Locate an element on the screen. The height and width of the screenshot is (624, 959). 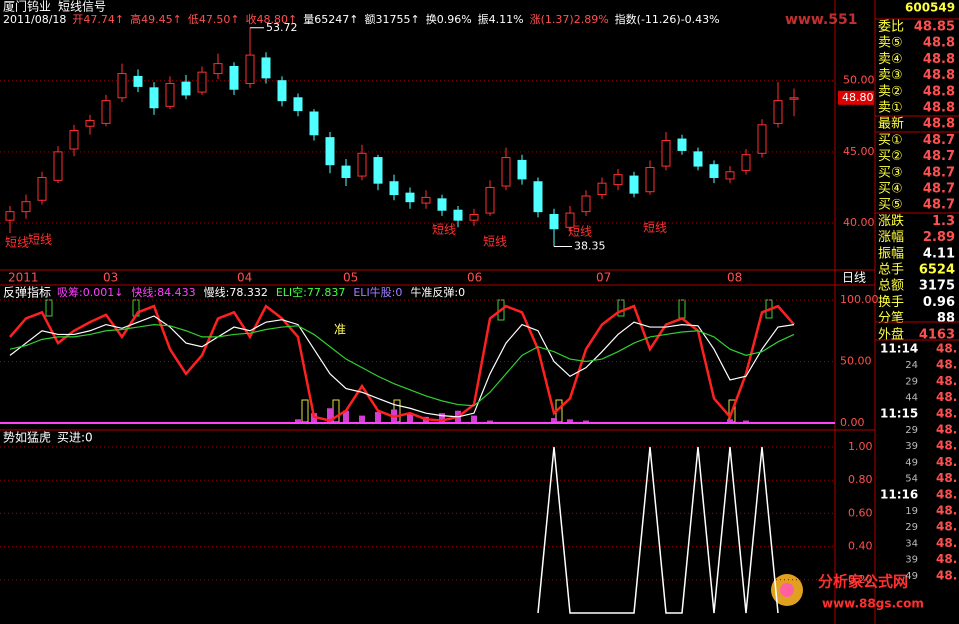
logo is located at coordinates (787, 590).